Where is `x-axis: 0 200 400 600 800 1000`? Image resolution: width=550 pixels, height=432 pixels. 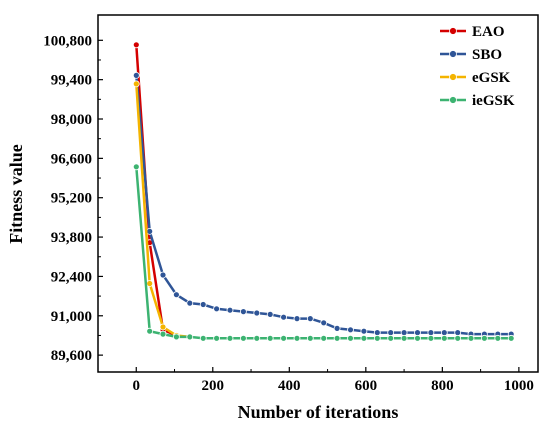
x-axis: 0 200 400 600 800 1000 is located at coordinates (333, 380).